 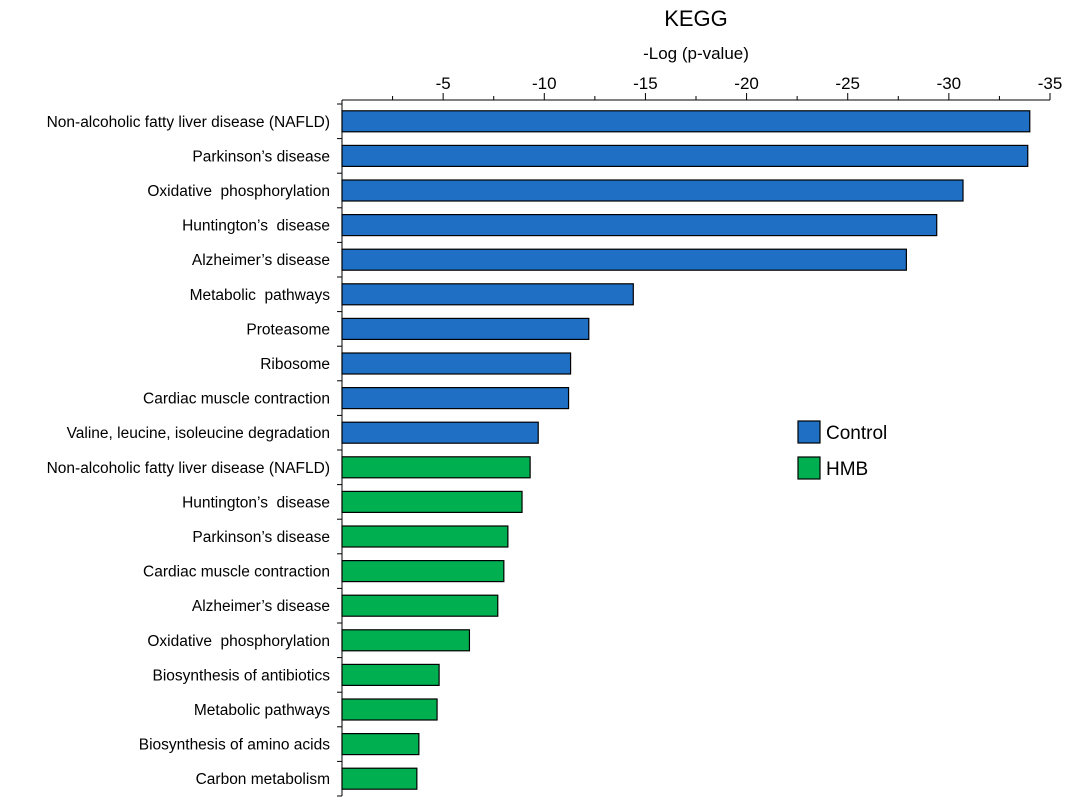 I want to click on category-label: Ribosome, so click(x=295, y=364).